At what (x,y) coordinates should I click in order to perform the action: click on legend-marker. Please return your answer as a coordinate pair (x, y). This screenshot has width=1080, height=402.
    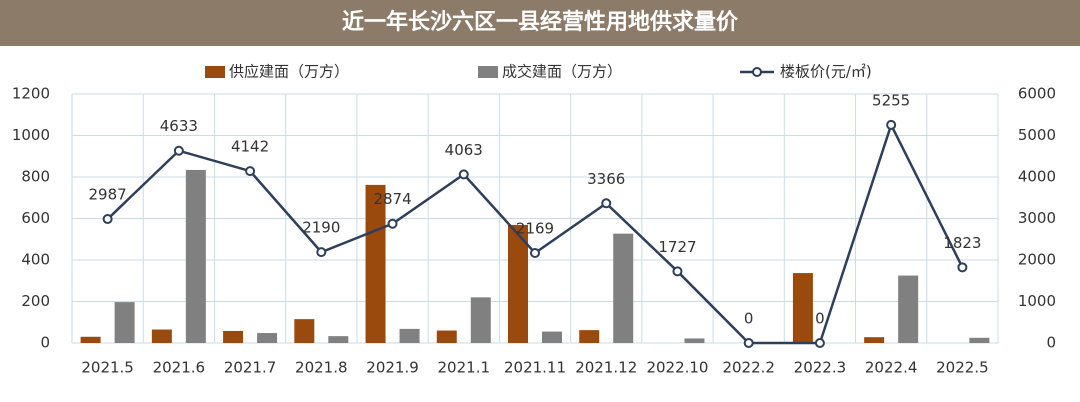
    Looking at the image, I should click on (757, 72).